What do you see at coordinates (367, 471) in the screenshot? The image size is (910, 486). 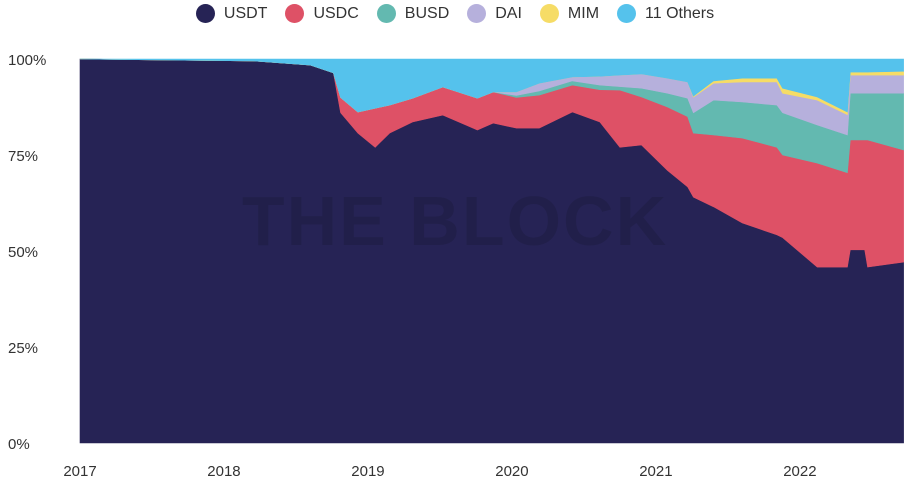 I see `x-tick-label: 2019` at bounding box center [367, 471].